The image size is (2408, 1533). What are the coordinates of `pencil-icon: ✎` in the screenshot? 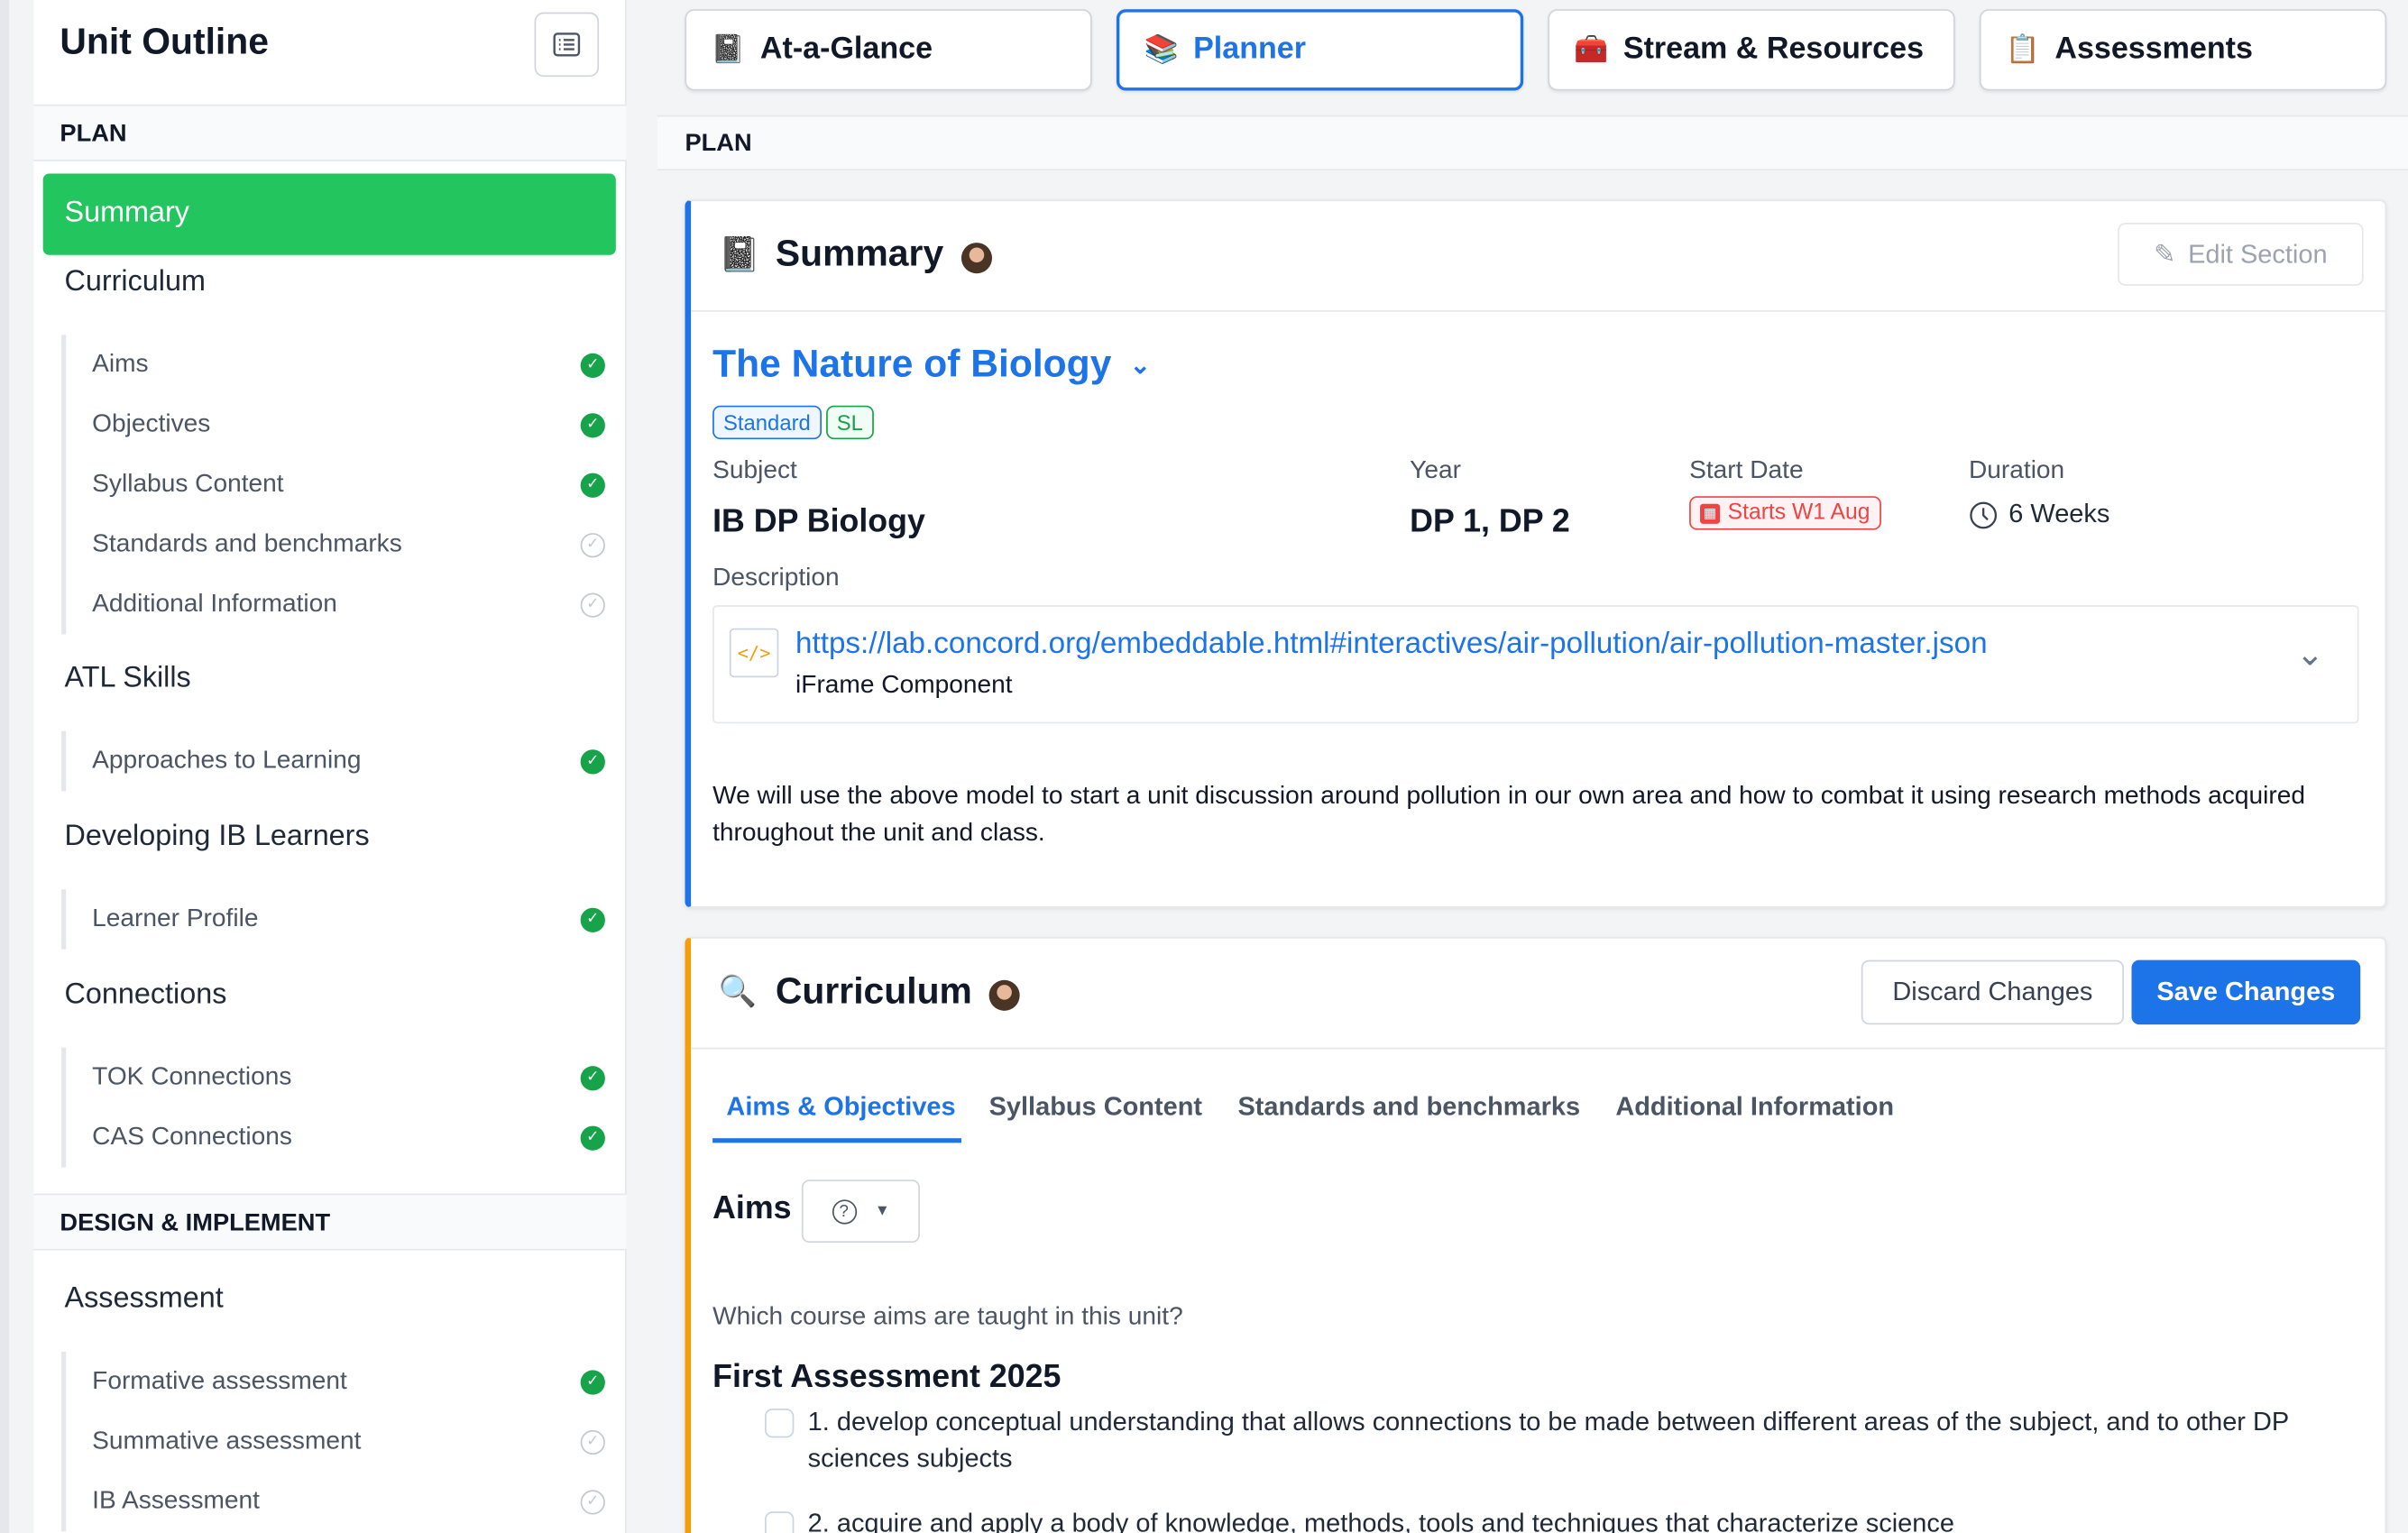 It's located at (2165, 253).